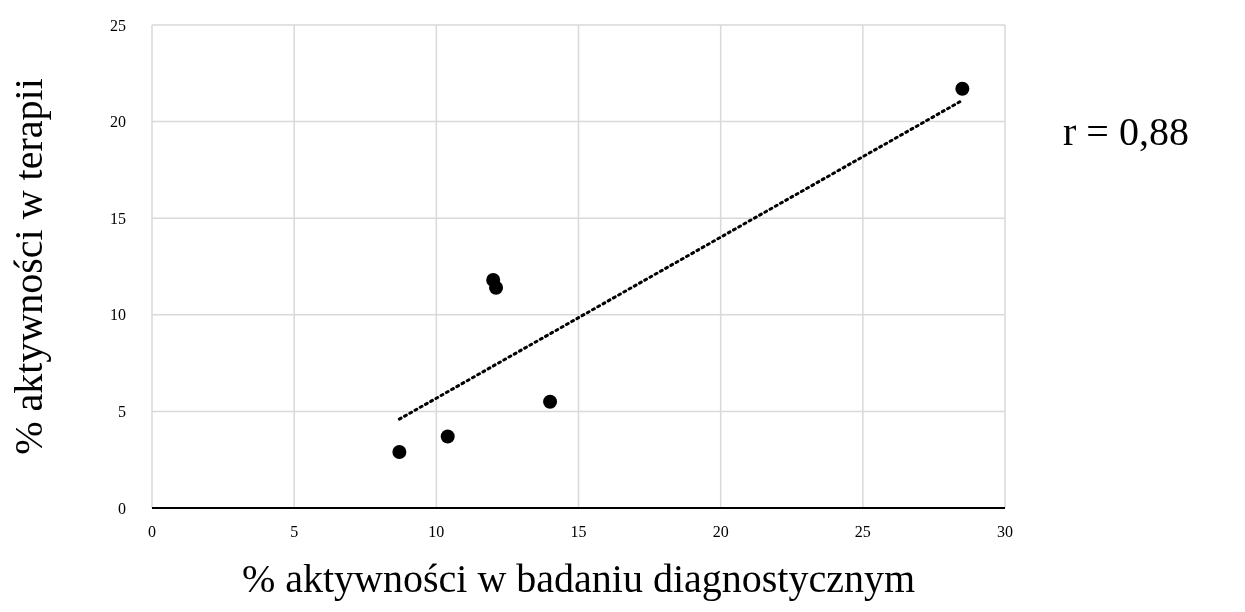  I want to click on x-tick-label: 15, so click(578, 532).